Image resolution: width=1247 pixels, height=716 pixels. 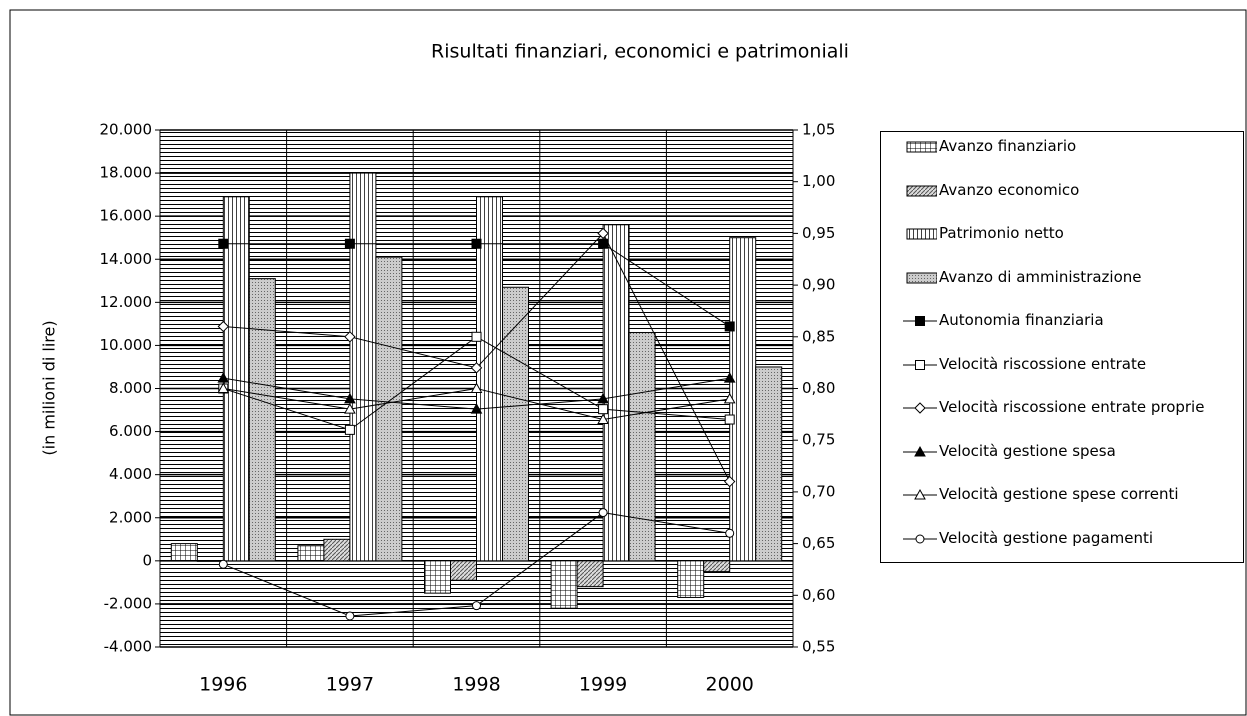 What do you see at coordinates (818, 647) in the screenshot?
I see `y2-tick-label: 0,55` at bounding box center [818, 647].